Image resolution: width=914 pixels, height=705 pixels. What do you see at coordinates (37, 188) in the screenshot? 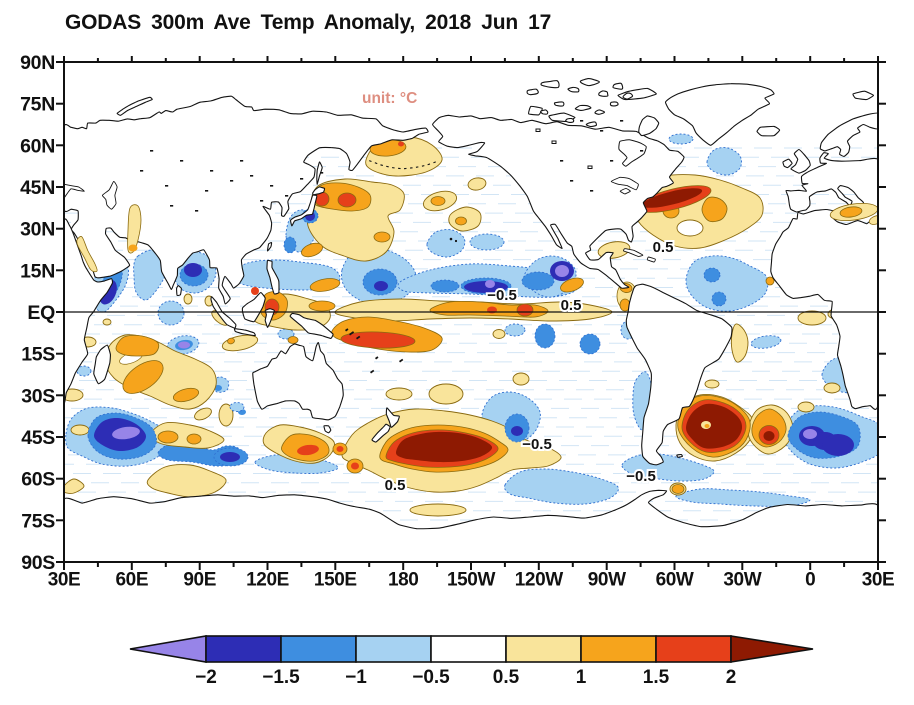
I see `svg-text: 45N` at bounding box center [37, 188].